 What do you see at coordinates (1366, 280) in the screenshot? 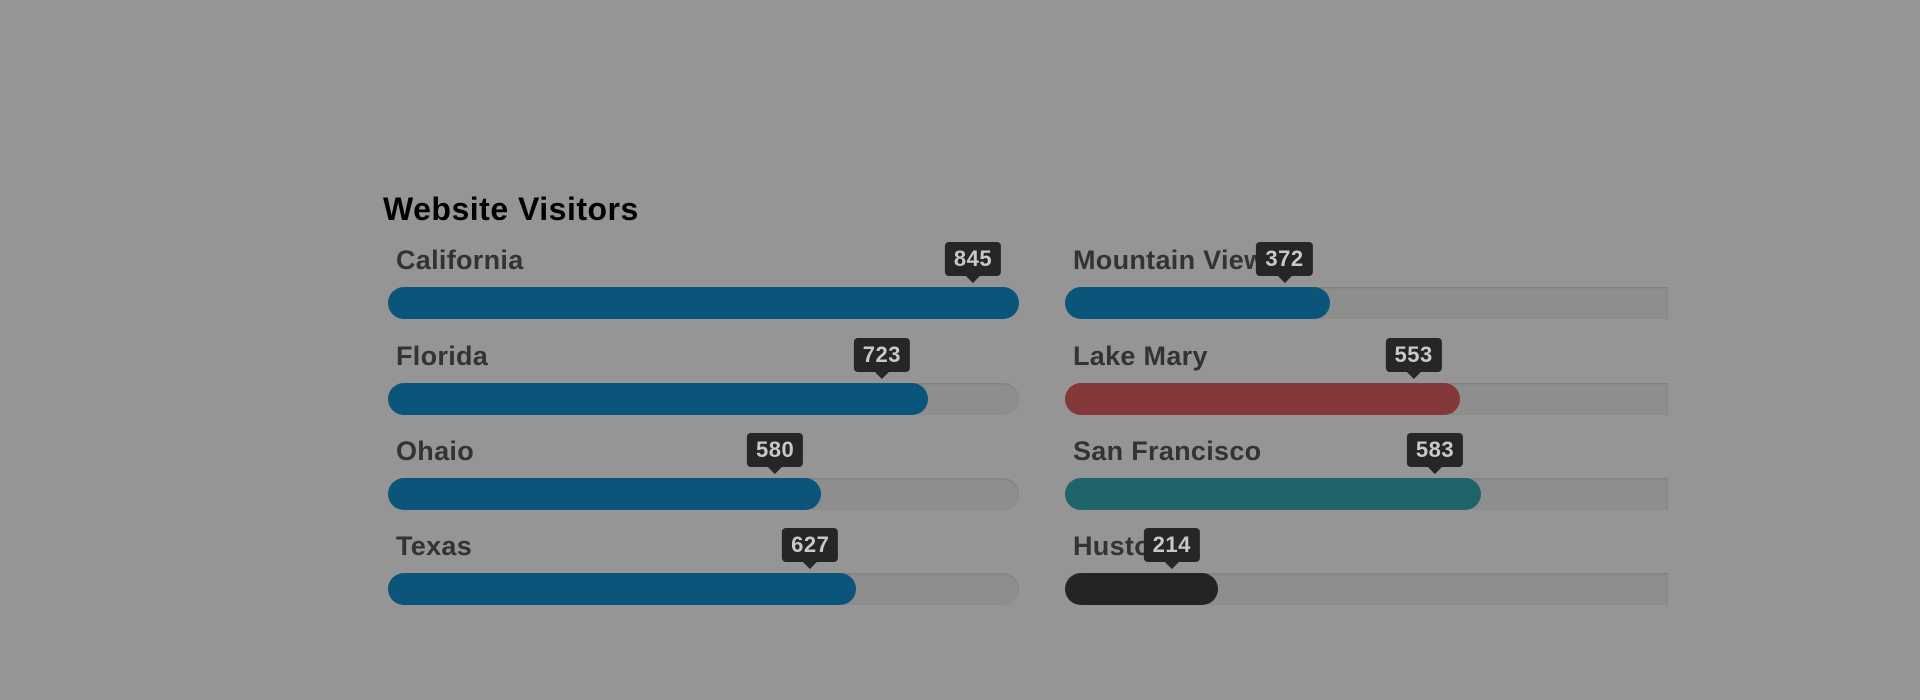
I see `bar-item: Mountain View 372` at bounding box center [1366, 280].